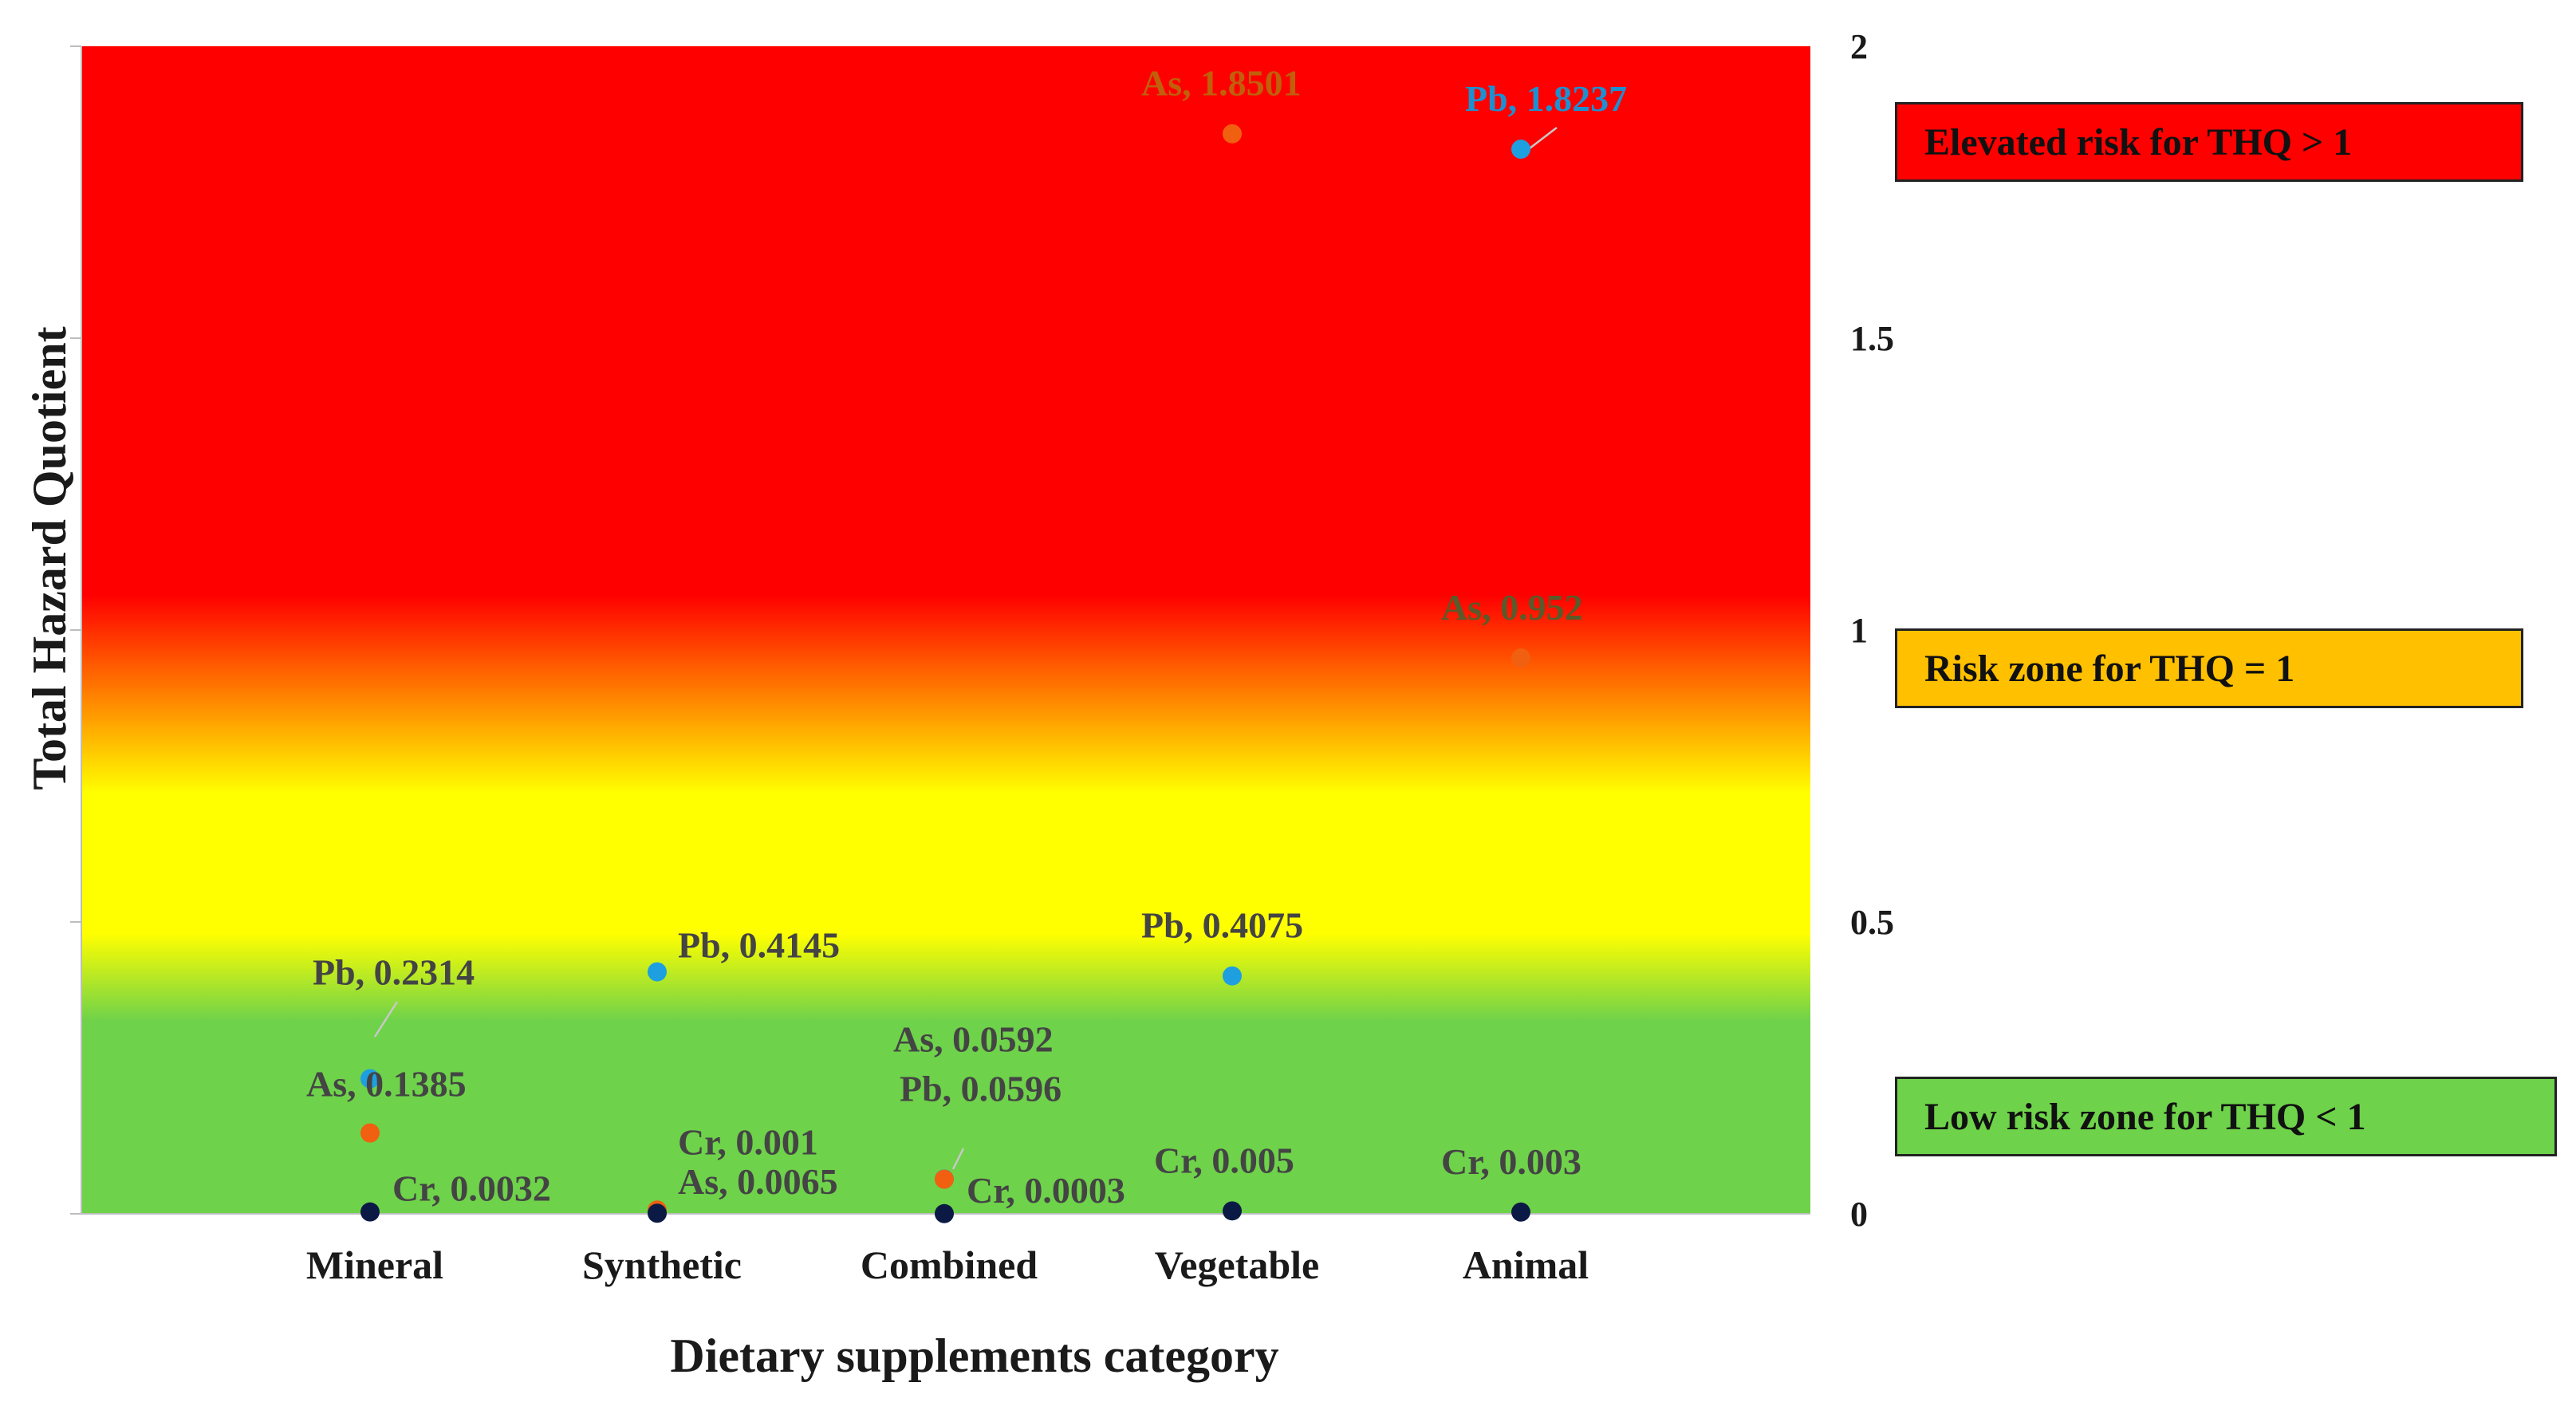  I want to click on point-pb-animal, so click(1520, 150).